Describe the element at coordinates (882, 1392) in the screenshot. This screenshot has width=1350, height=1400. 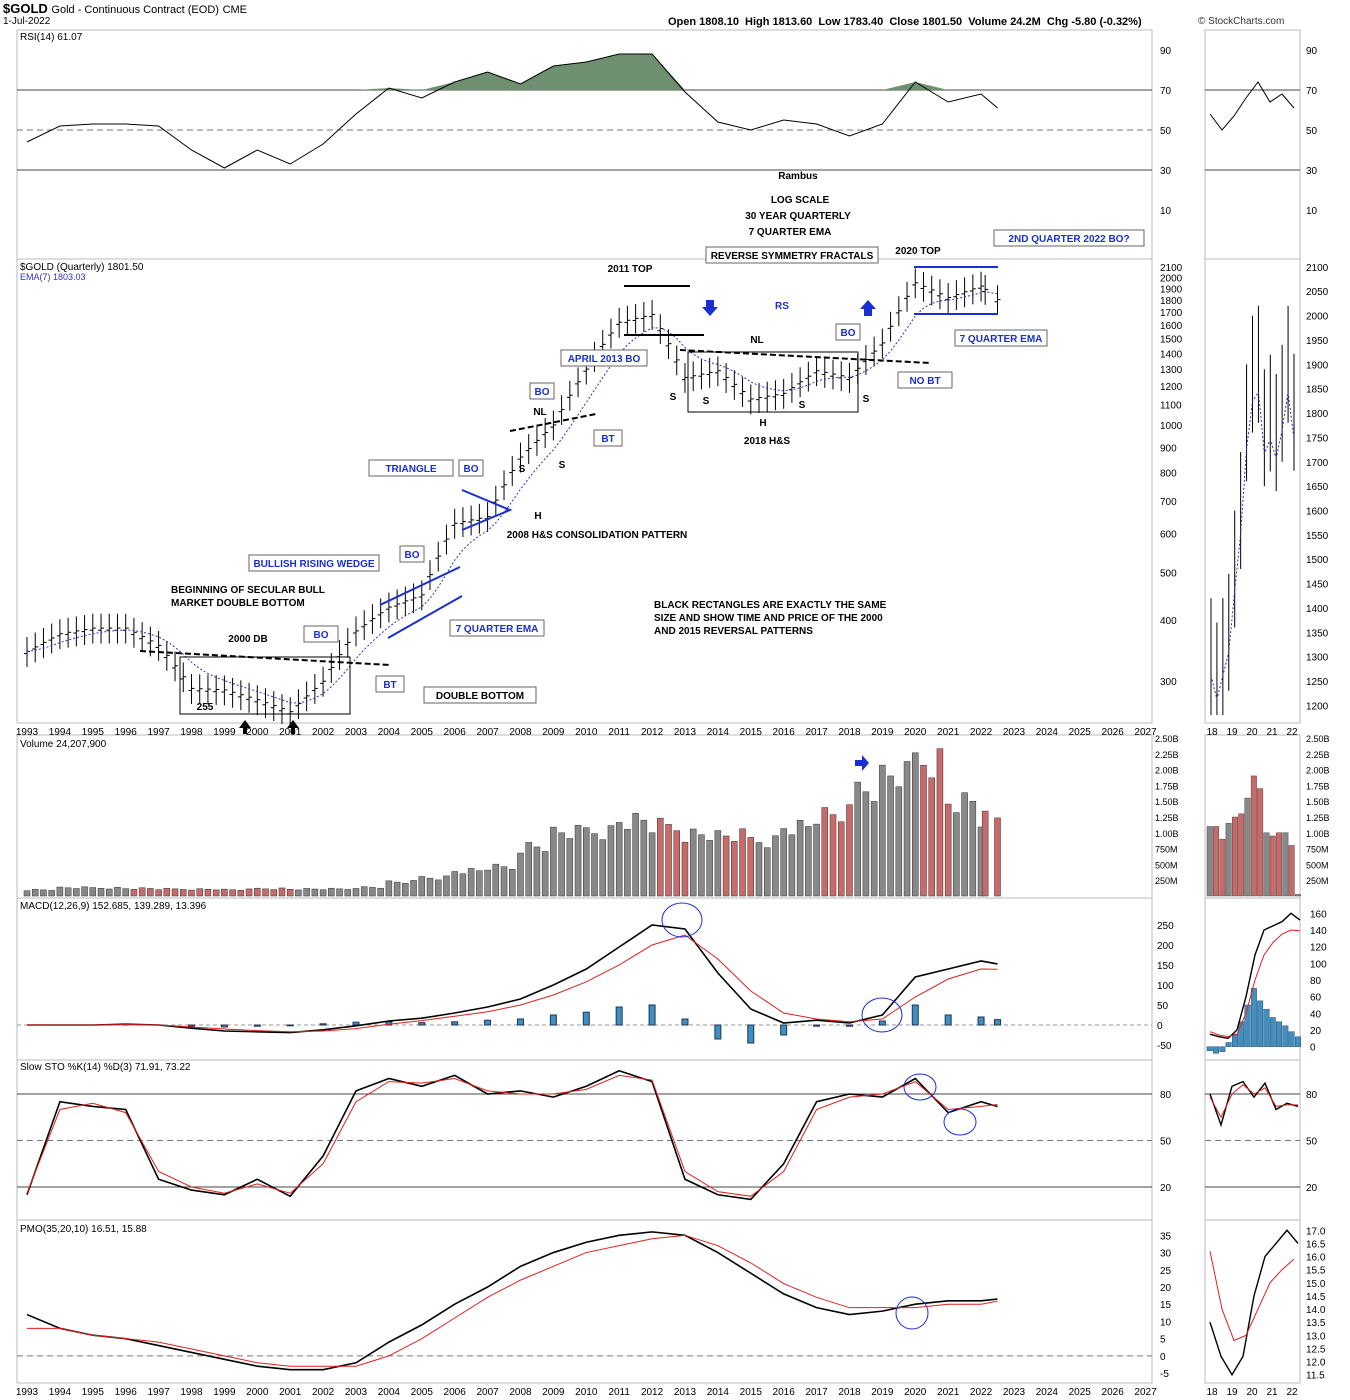
I see `x-tick-label: 2019` at that location.